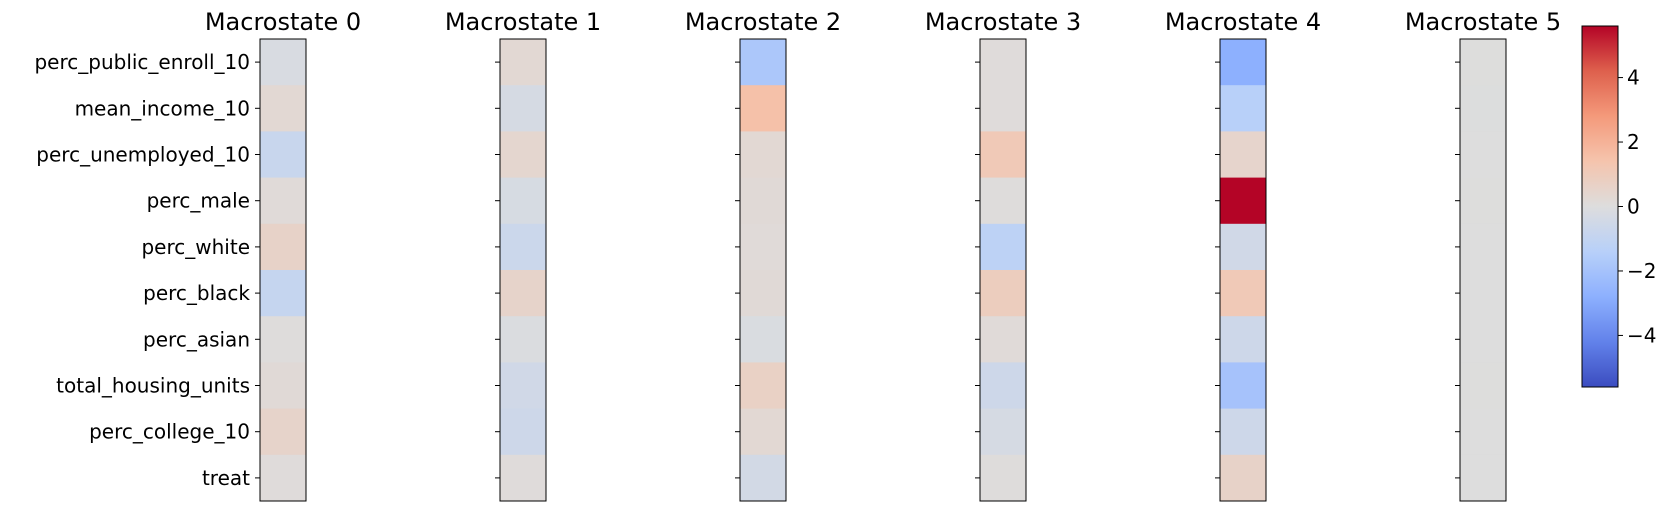 Image resolution: width=1666 pixels, height=510 pixels. I want to click on colorbar-tick-label: −4, so click(1641, 335).